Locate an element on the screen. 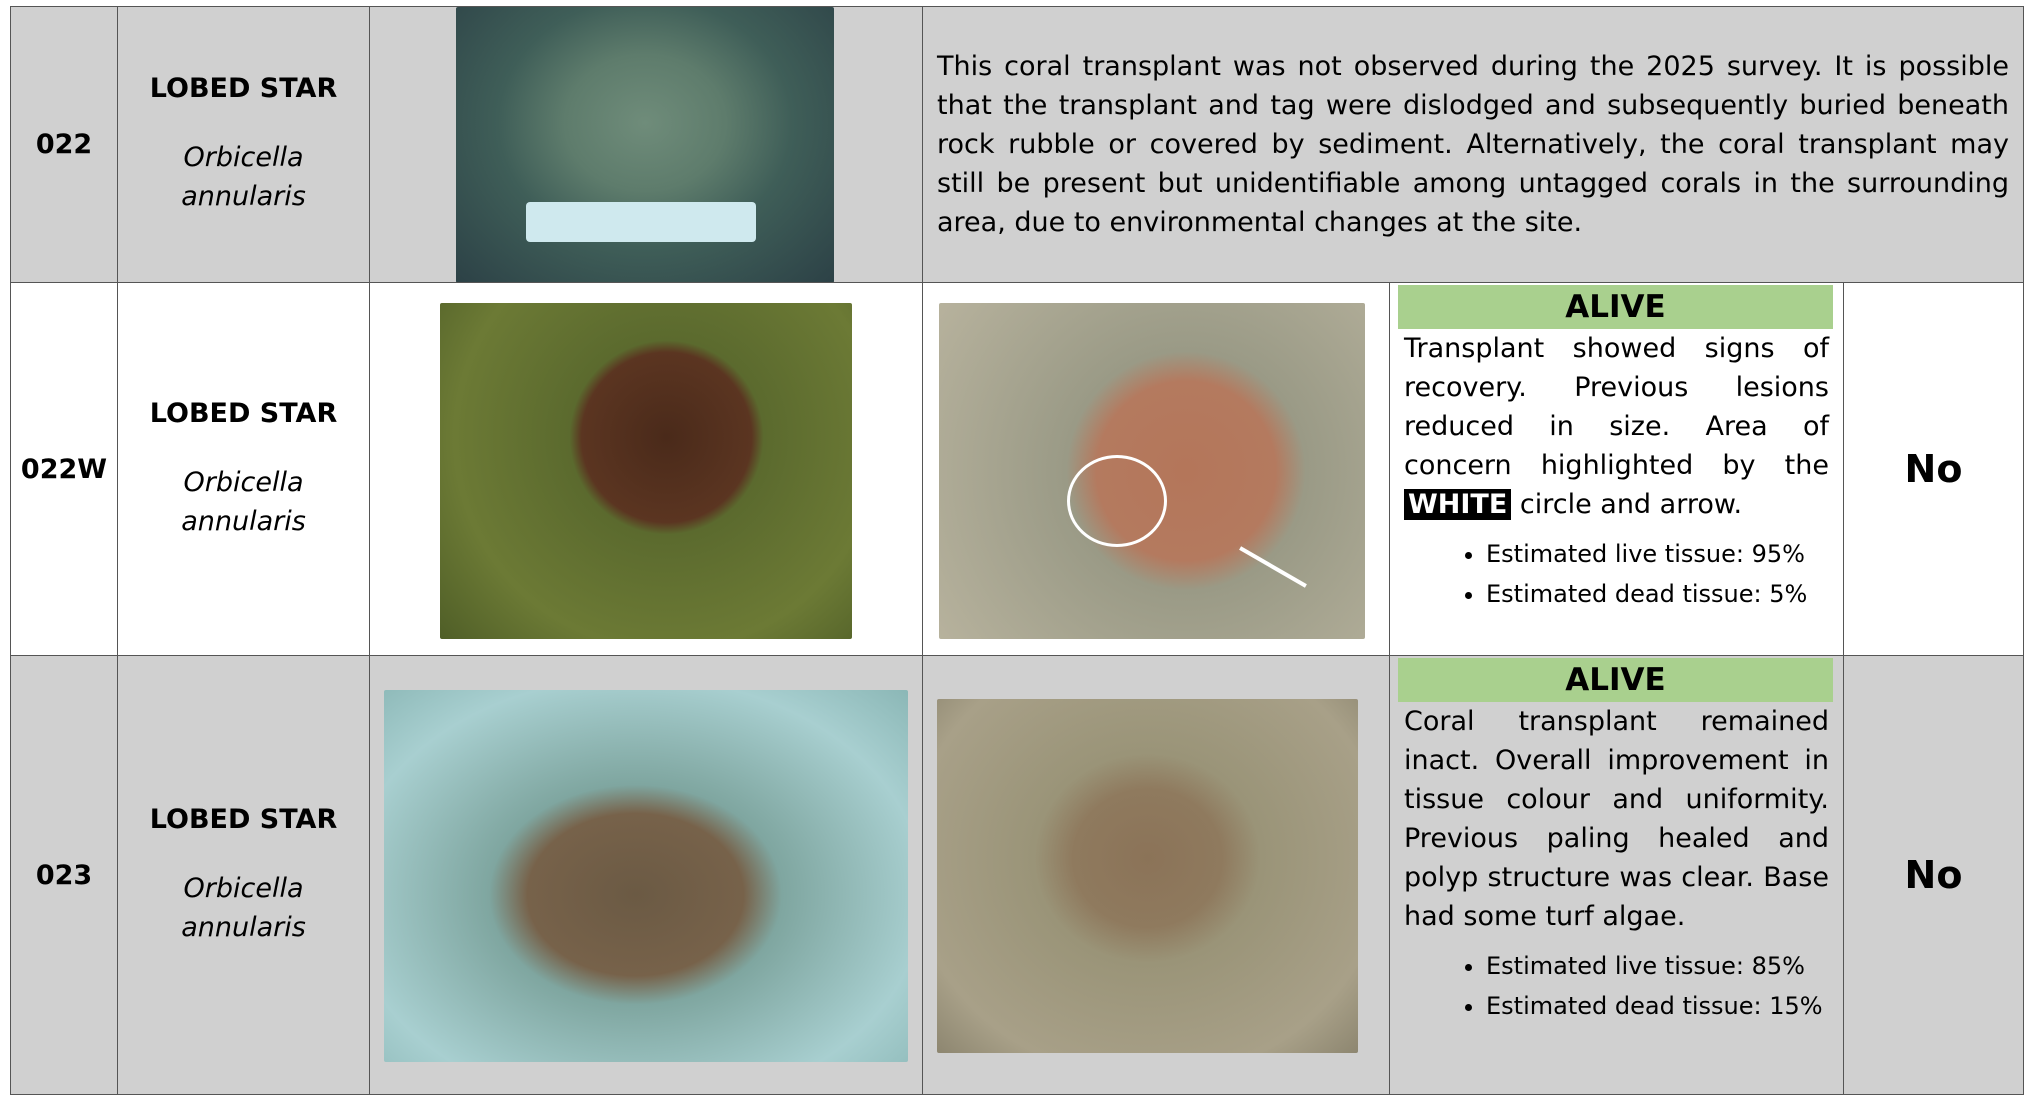  text: circle and arrow. is located at coordinates (1627, 504).